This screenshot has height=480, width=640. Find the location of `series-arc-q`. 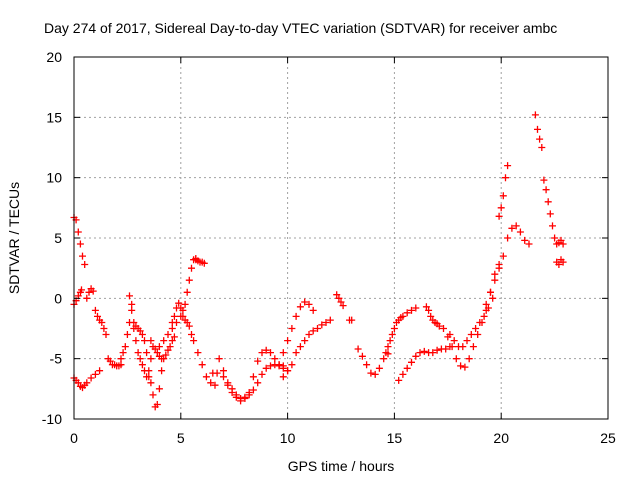

series-arc-q is located at coordinates (306, 348).